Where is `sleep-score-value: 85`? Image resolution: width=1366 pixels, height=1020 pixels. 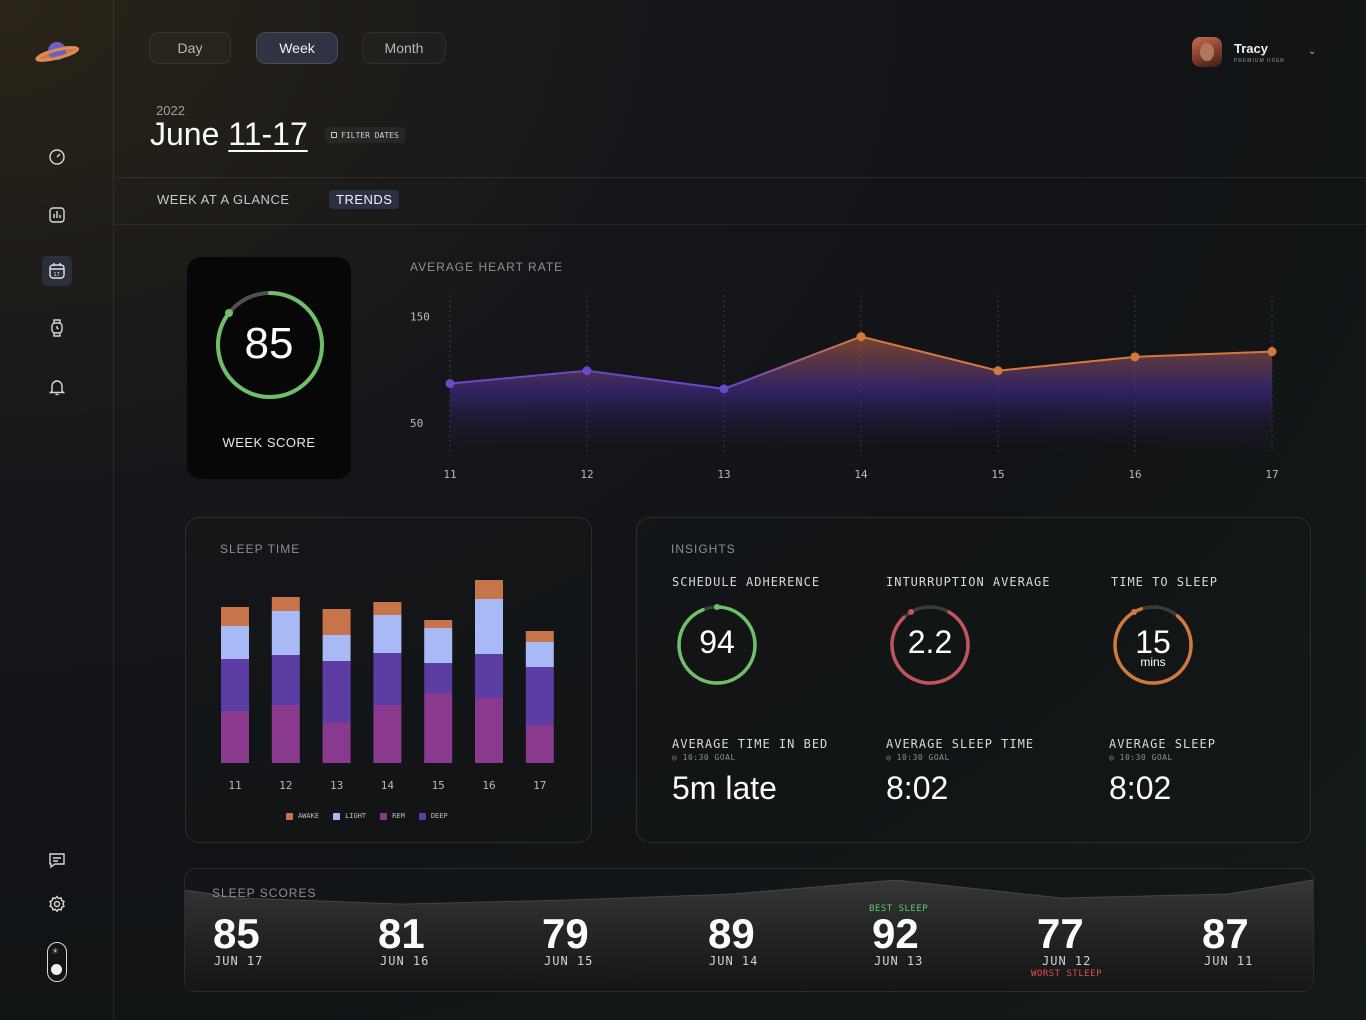
sleep-score-value: 85 is located at coordinates (236, 933).